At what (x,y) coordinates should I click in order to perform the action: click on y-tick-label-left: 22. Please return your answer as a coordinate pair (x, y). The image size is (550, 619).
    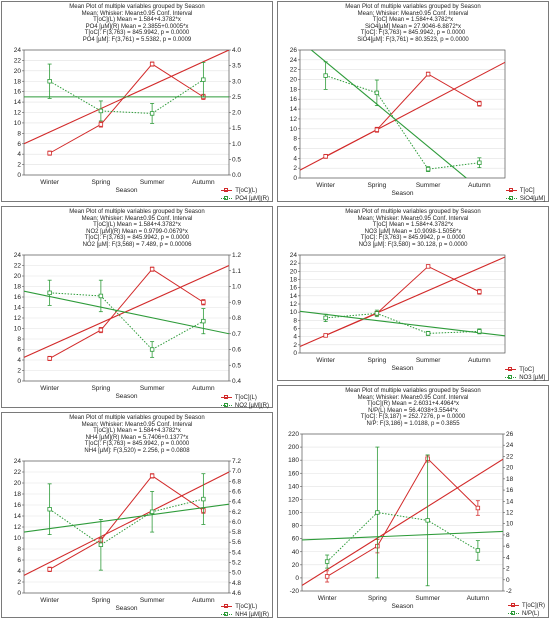
    Looking at the image, I should click on (294, 263).